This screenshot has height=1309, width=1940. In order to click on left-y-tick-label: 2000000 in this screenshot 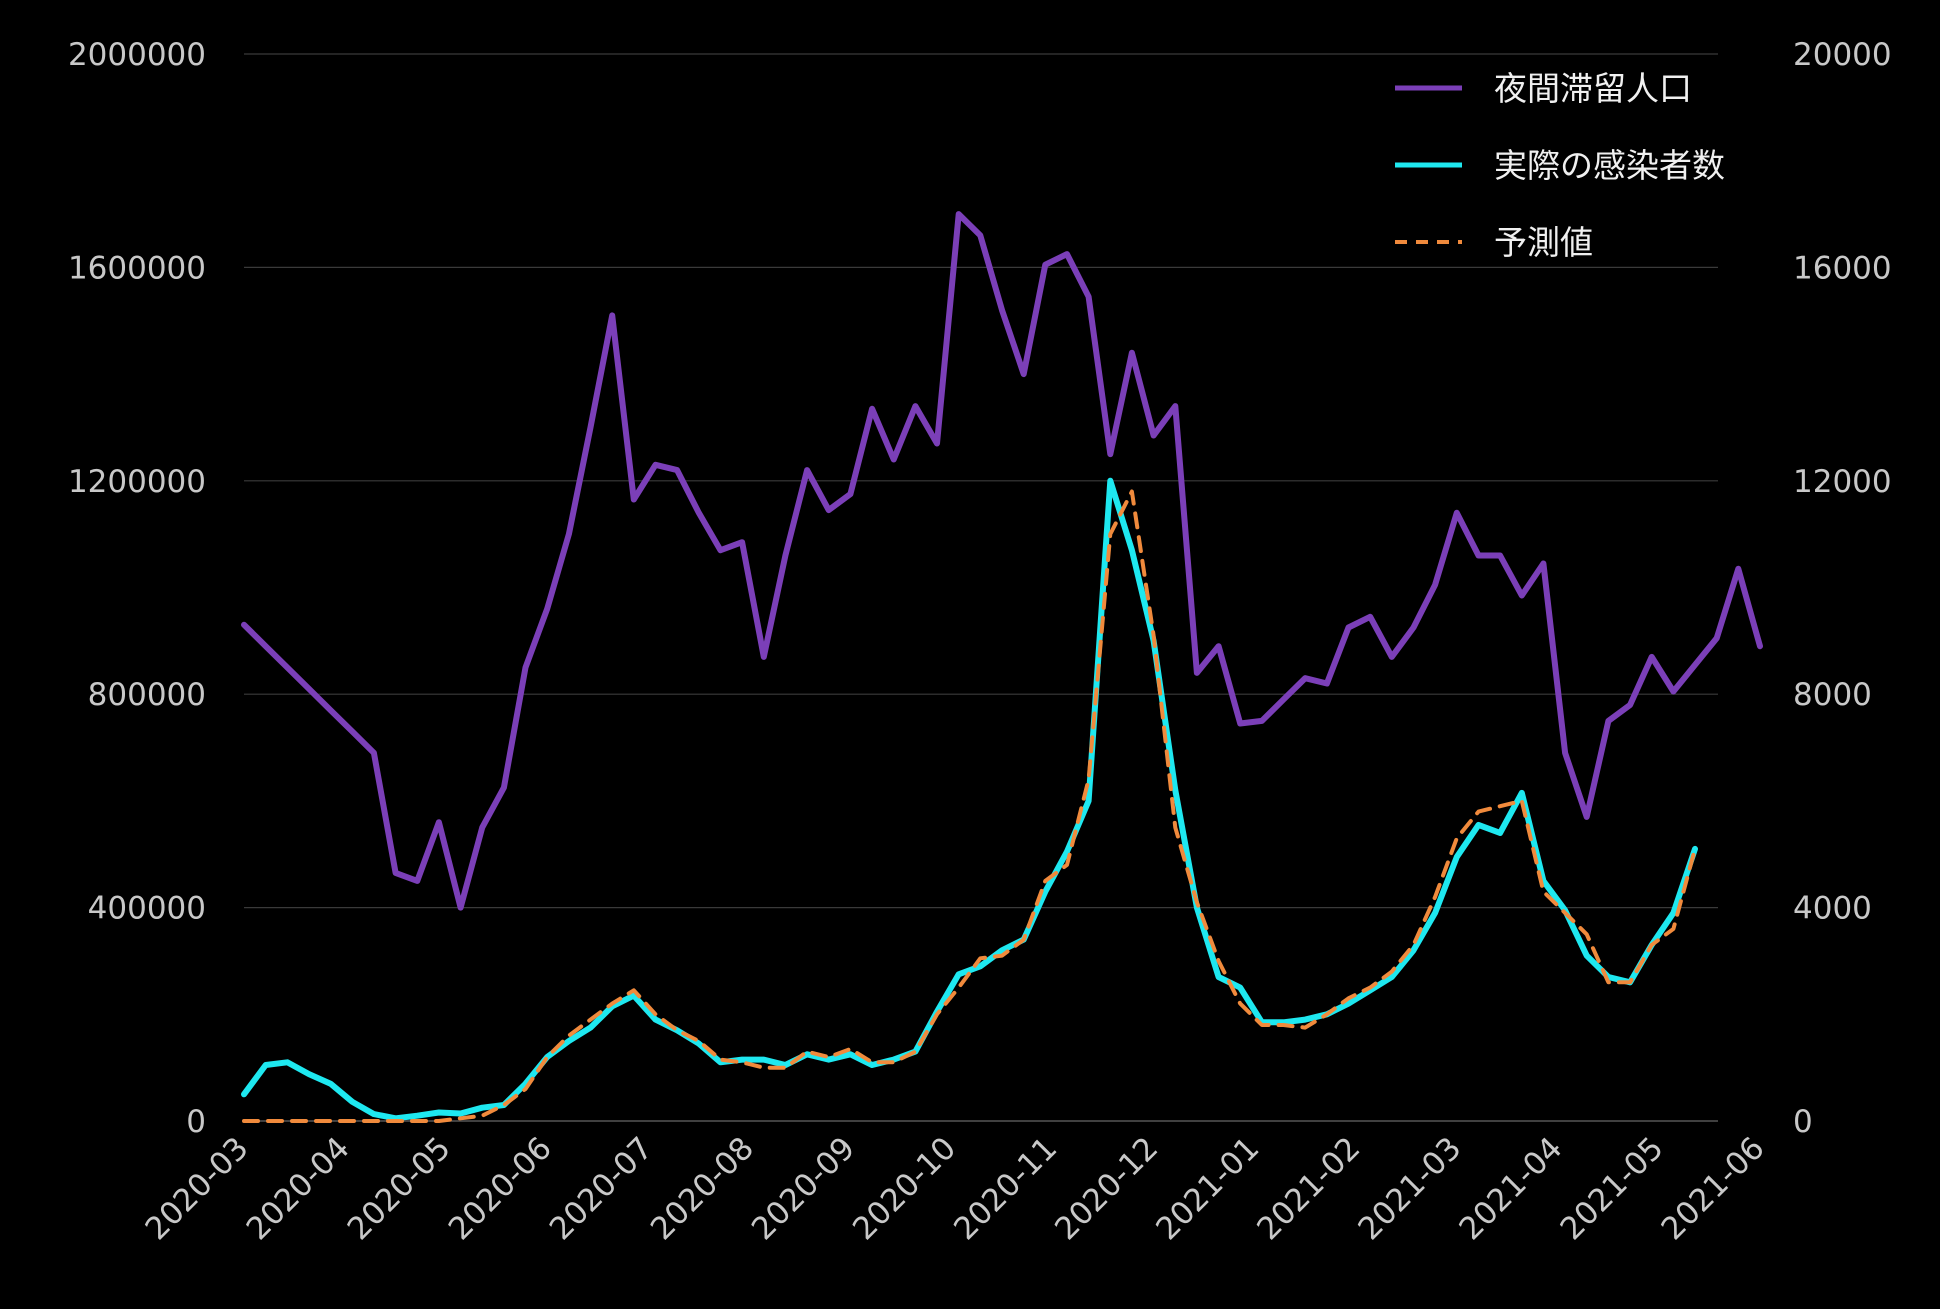, I will do `click(137, 55)`.